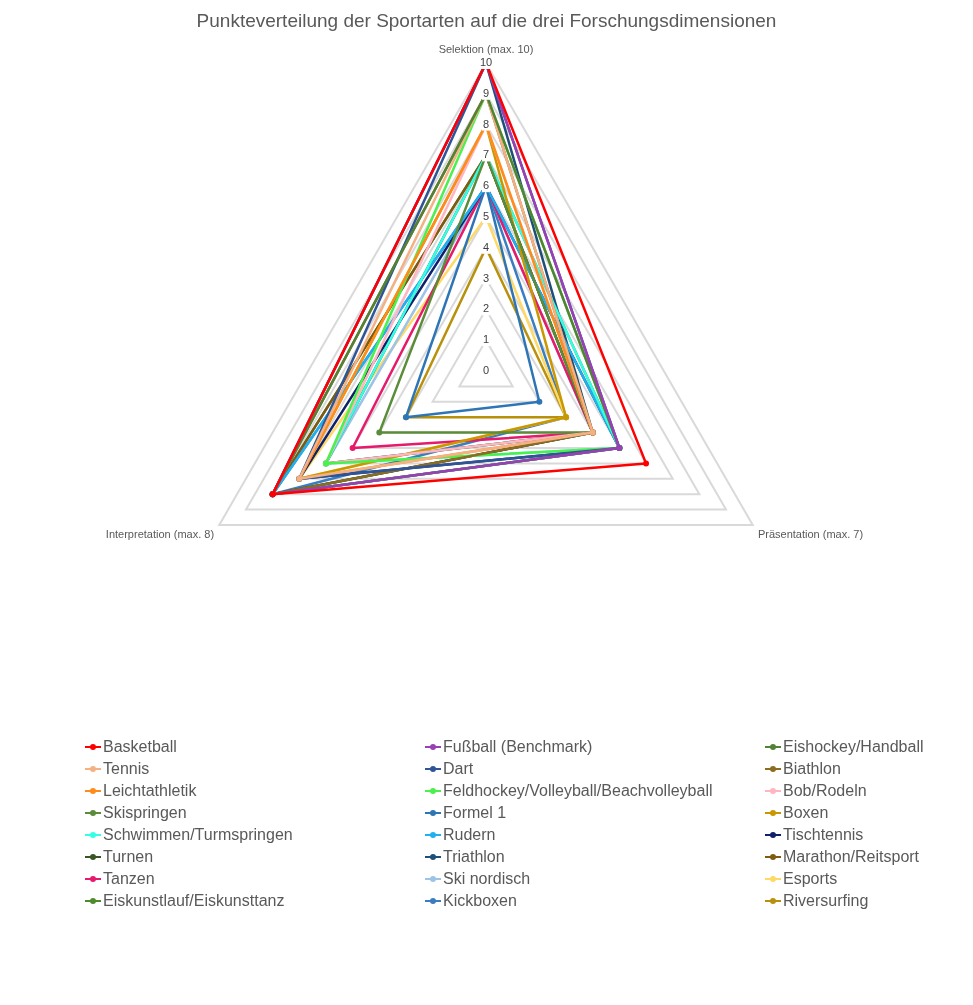 The height and width of the screenshot is (1005, 973). I want to click on legend-label: Tennis, so click(126, 769).